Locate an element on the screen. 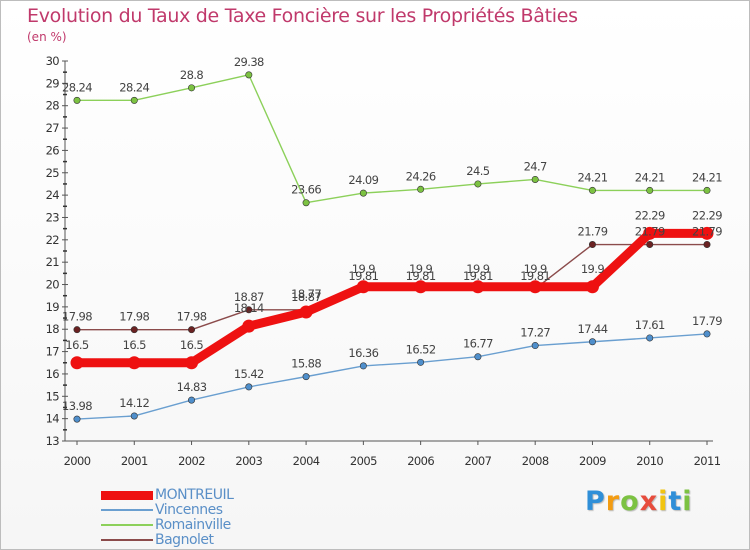 This screenshot has height=550, width=750. y-tick-label: 26 is located at coordinates (53, 150).